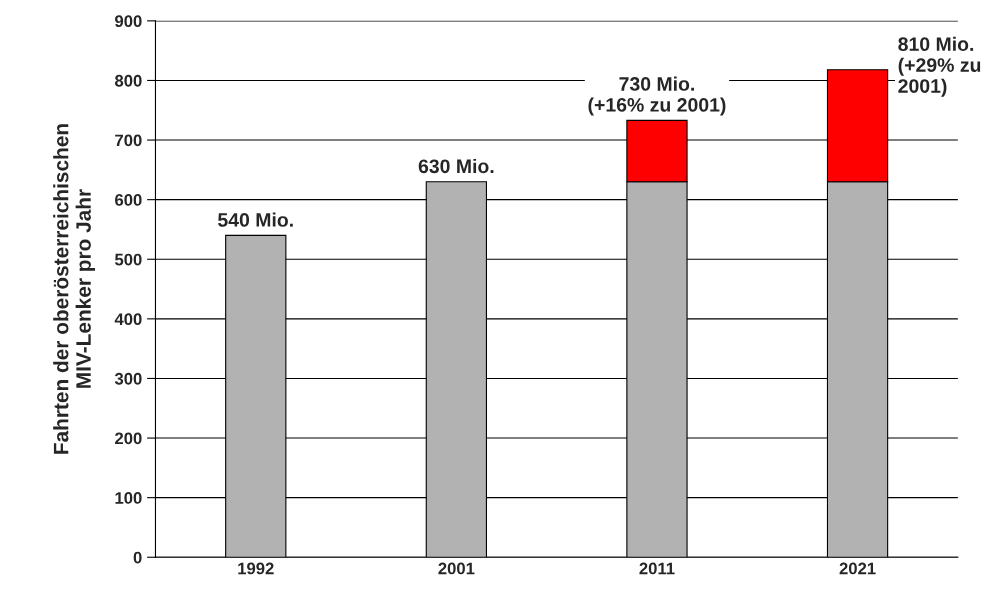 The width and height of the screenshot is (1003, 596). I want to click on y-axis-title: Fahrten der oberösterreichischen MIV-Lenker pro Jahr, so click(74, 289).